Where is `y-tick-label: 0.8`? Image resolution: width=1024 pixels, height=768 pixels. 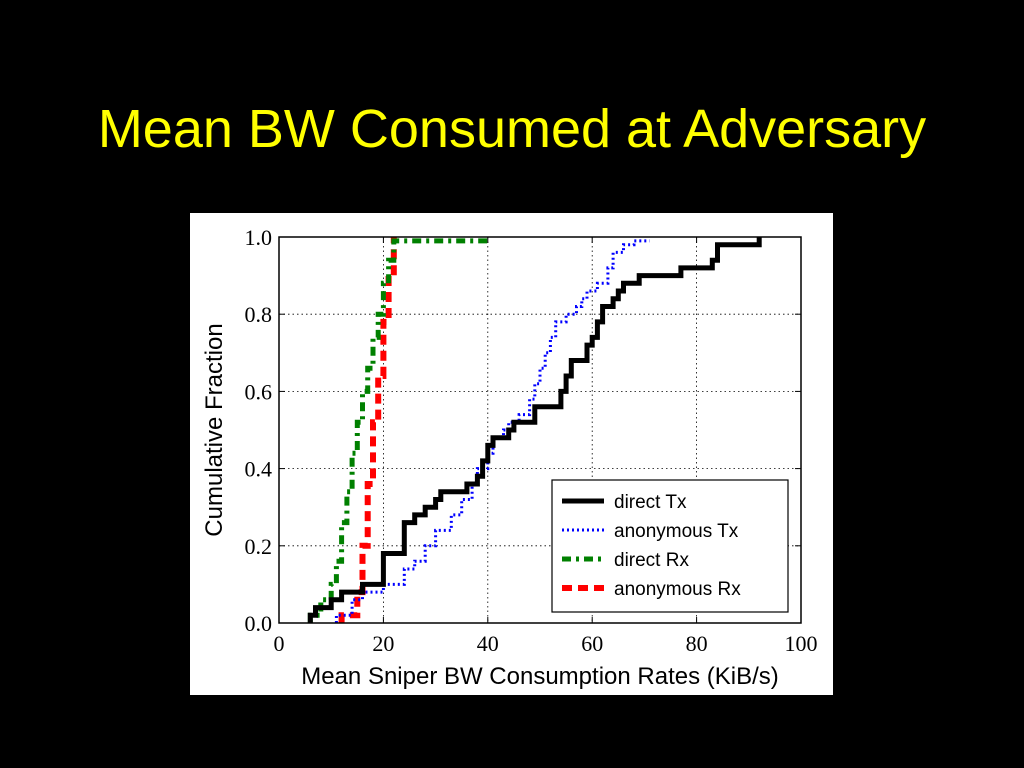 y-tick-label: 0.8 is located at coordinates (259, 314).